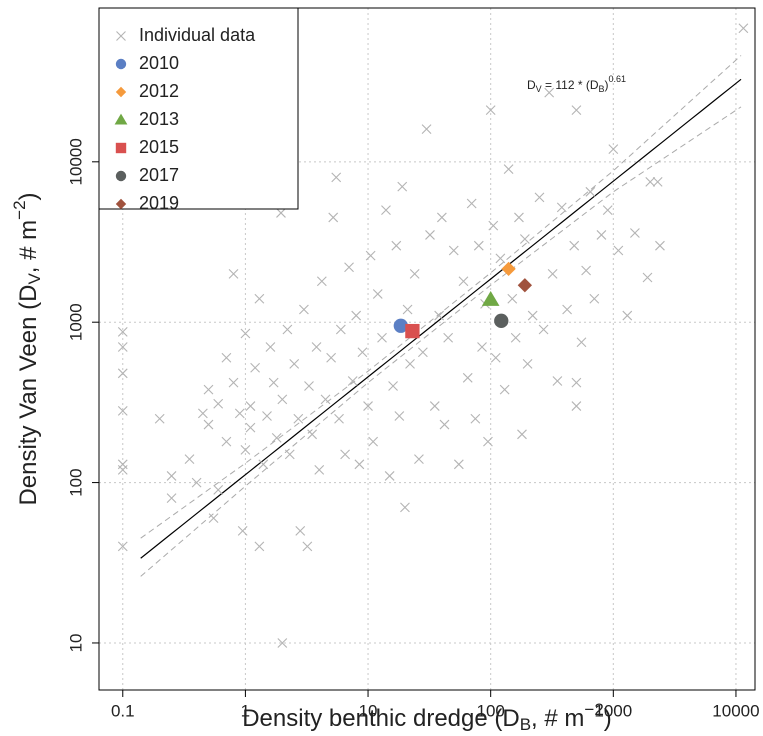 The width and height of the screenshot is (763, 736). Describe the element at coordinates (613, 710) in the screenshot. I see `x-tick-label: 1000` at that location.